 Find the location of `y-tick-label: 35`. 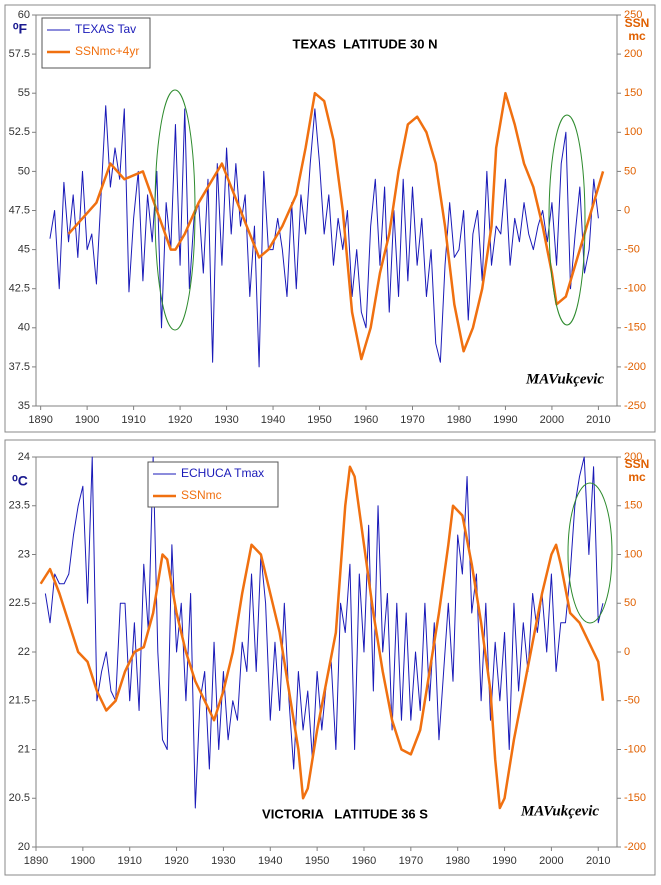

y-tick-label: 35 is located at coordinates (24, 406).